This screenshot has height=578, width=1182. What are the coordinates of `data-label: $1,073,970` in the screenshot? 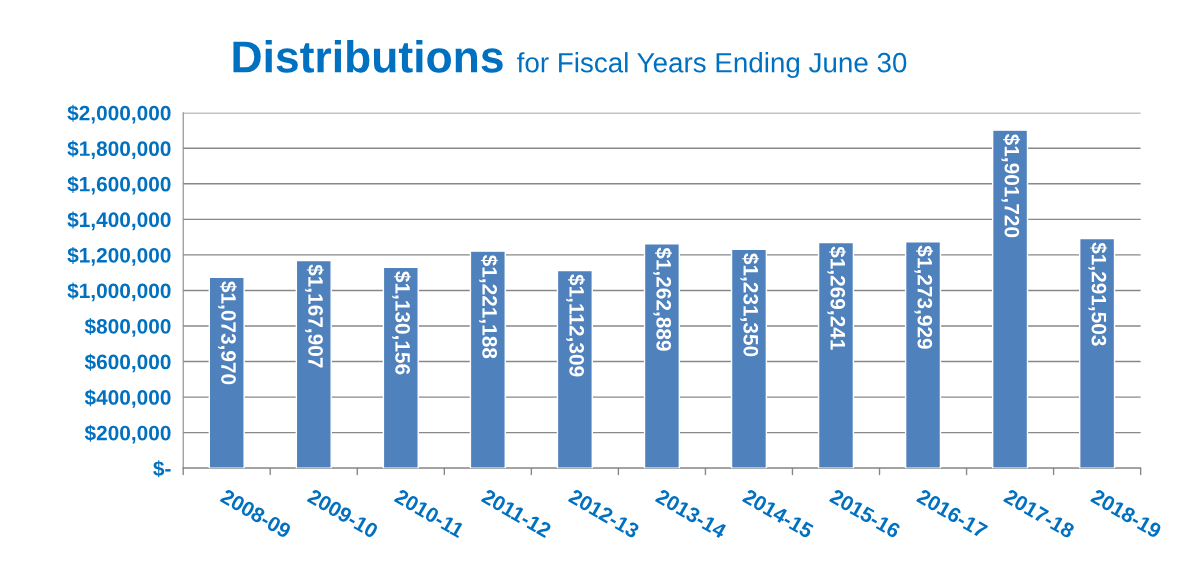 It's located at (227, 333).